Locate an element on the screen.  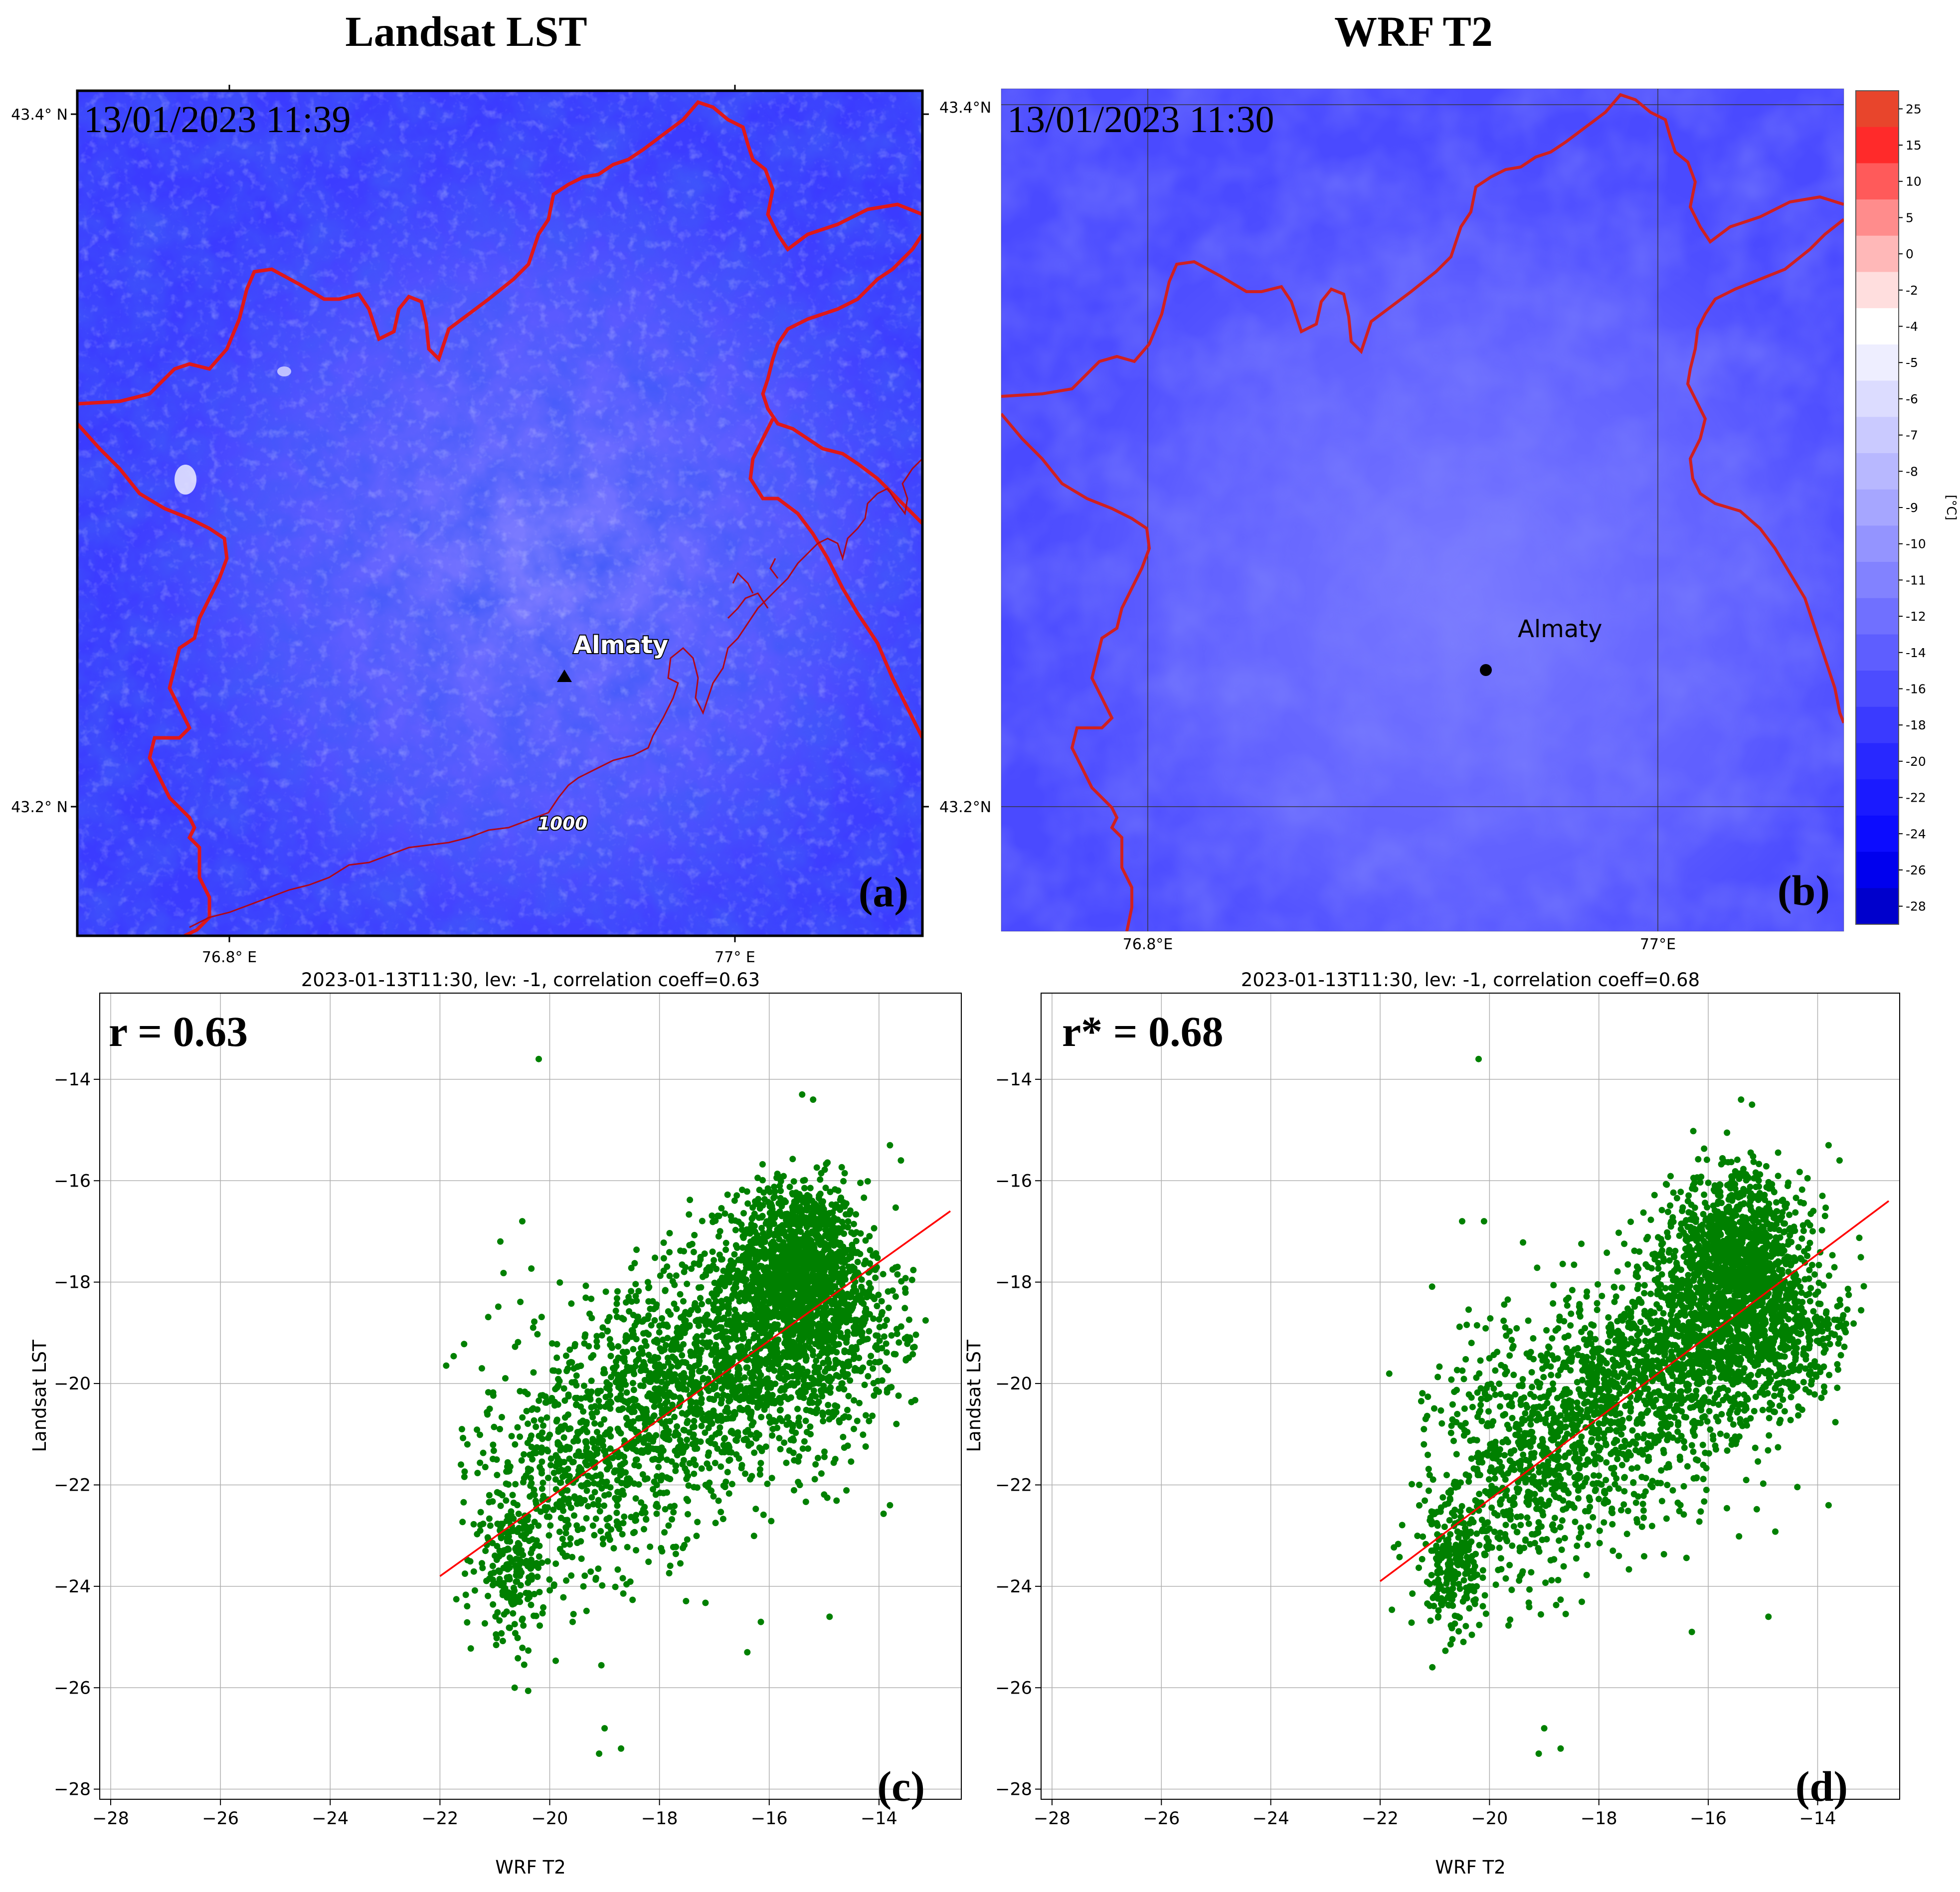
map-a-lat-label-south-right: 43.2°N is located at coordinates (965, 807).